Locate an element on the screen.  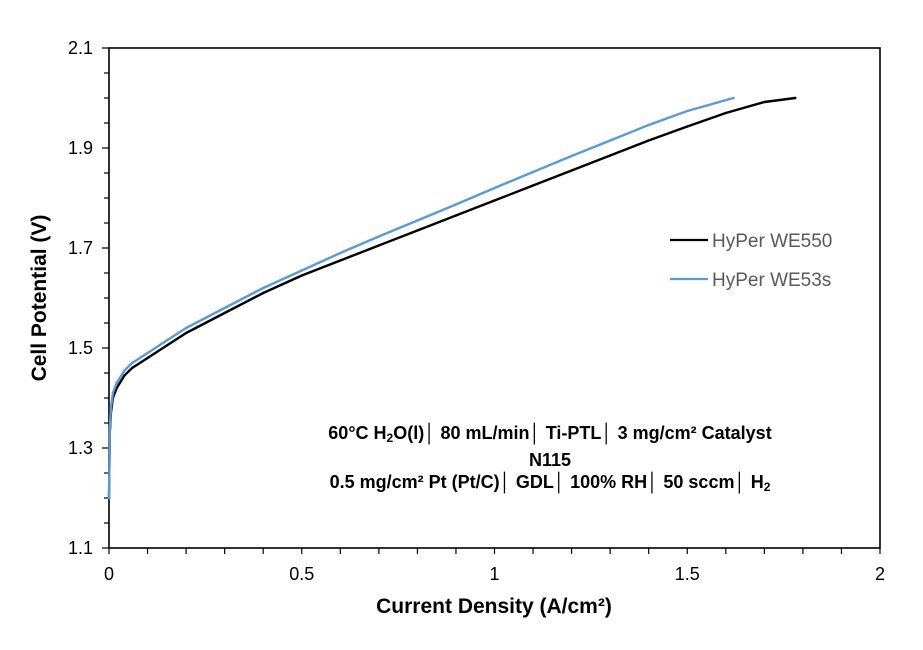
legend: HyPer WE550 HyPer WE53s is located at coordinates (751, 261).